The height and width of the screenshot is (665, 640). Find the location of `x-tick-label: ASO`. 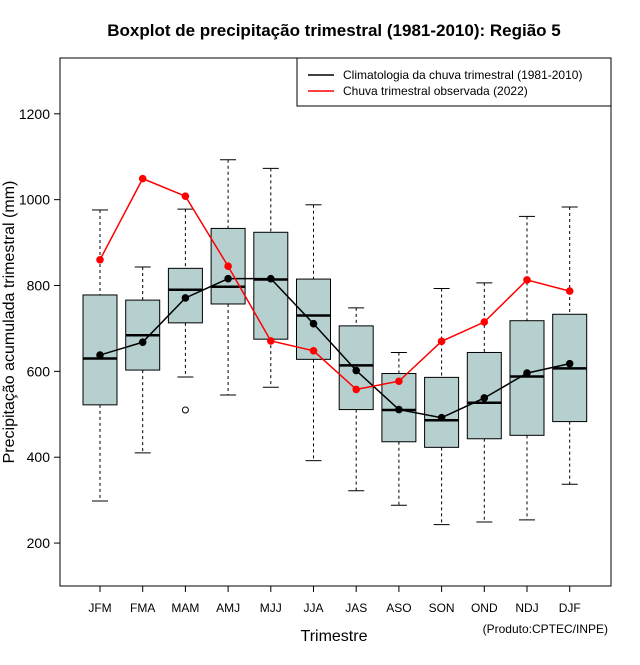

x-tick-label: ASO is located at coordinates (398, 608).